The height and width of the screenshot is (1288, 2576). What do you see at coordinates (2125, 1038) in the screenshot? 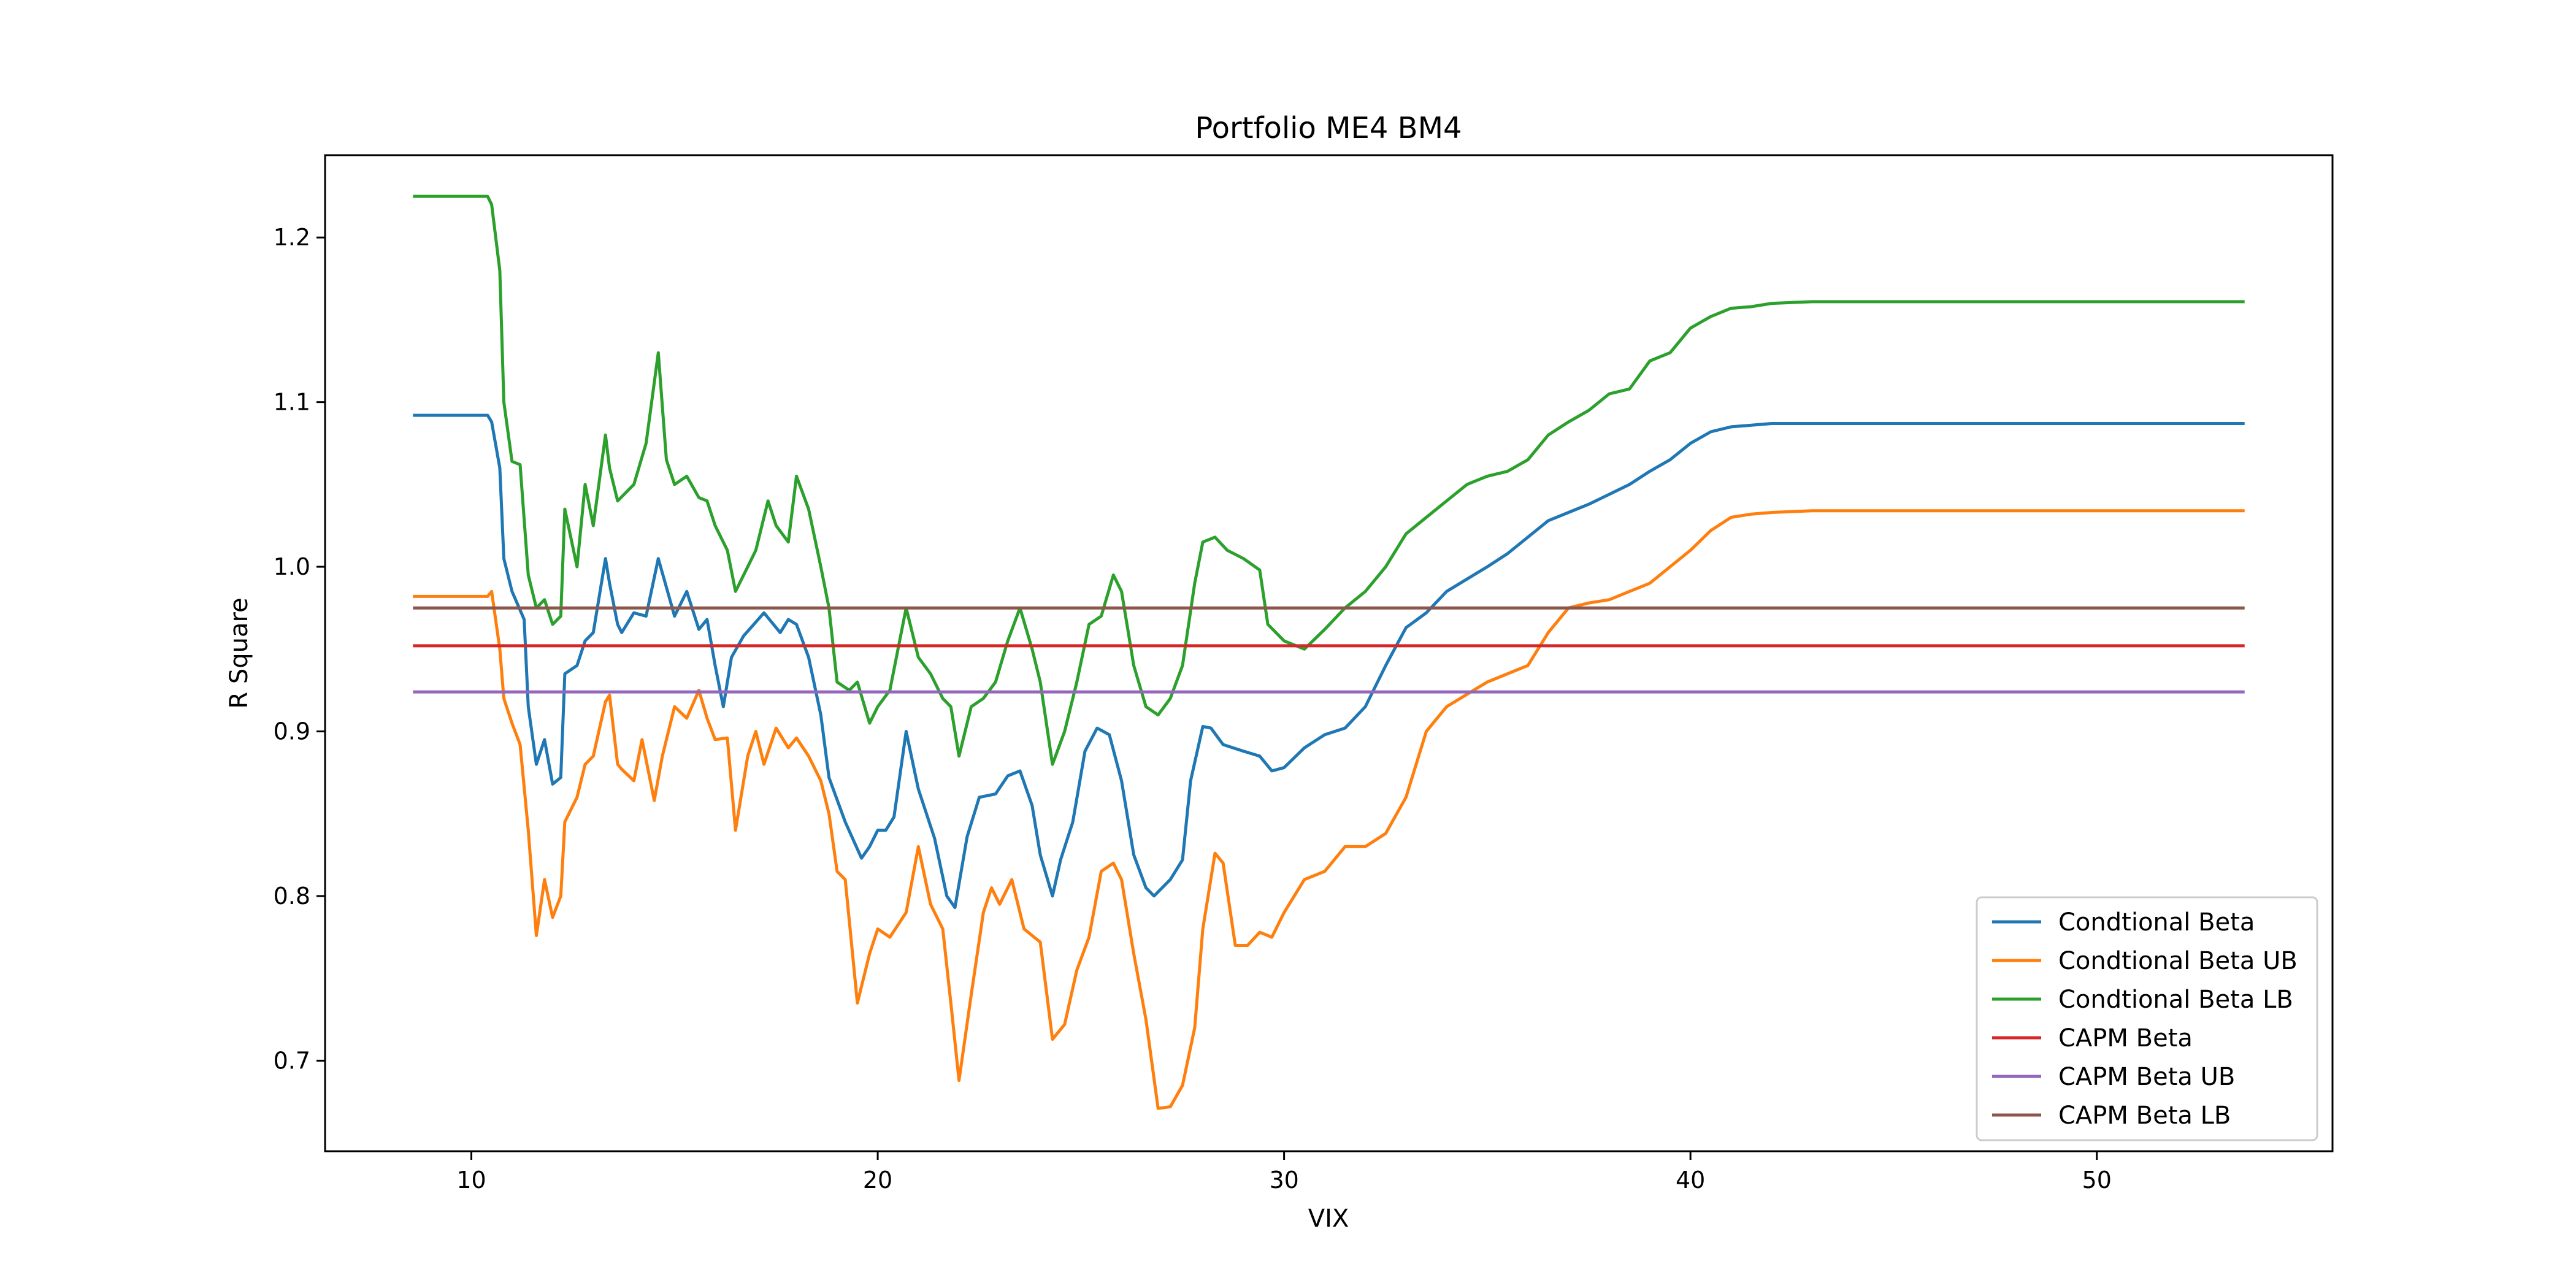
I see `legend-label: CAPM Beta` at bounding box center [2125, 1038].